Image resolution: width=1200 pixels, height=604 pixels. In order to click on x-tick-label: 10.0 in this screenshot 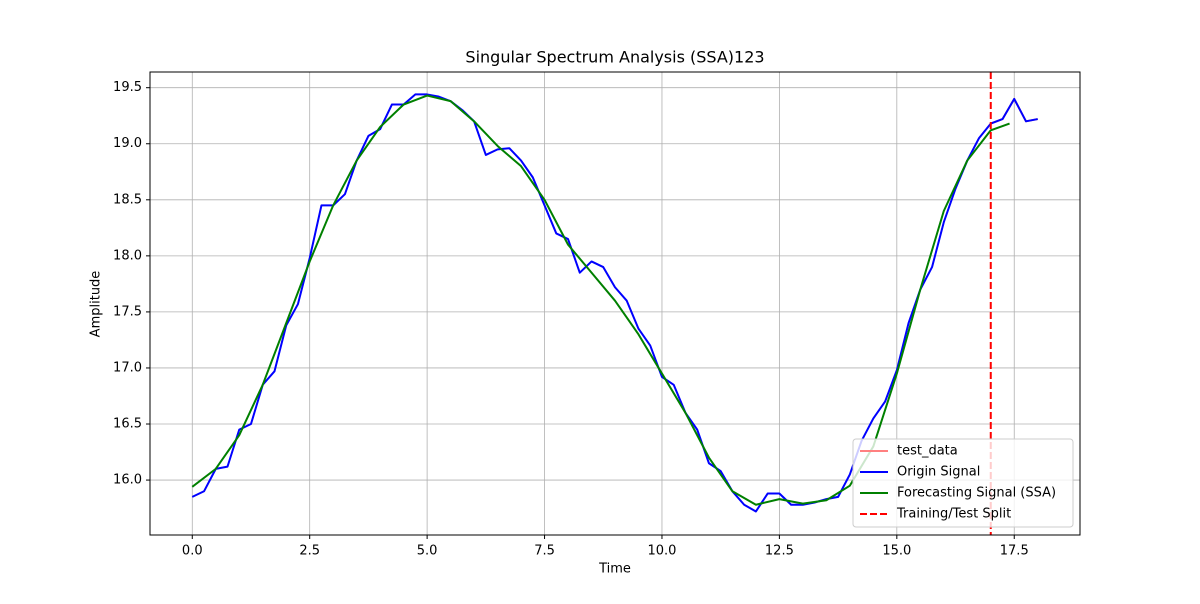, I will do `click(661, 551)`.